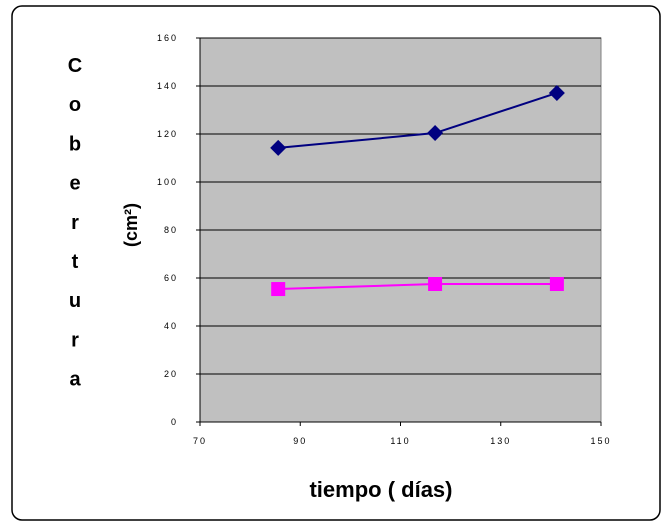 The height and width of the screenshot is (526, 668). What do you see at coordinates (167, 182) in the screenshot?
I see `y-tick-label: 100` at bounding box center [167, 182].